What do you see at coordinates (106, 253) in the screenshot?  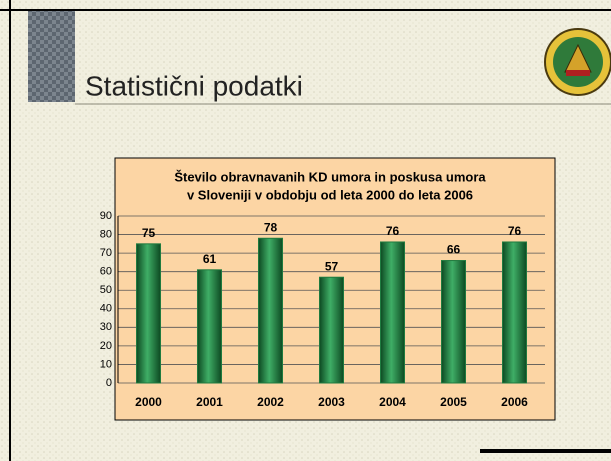 I see `y-tick-label: 70` at bounding box center [106, 253].